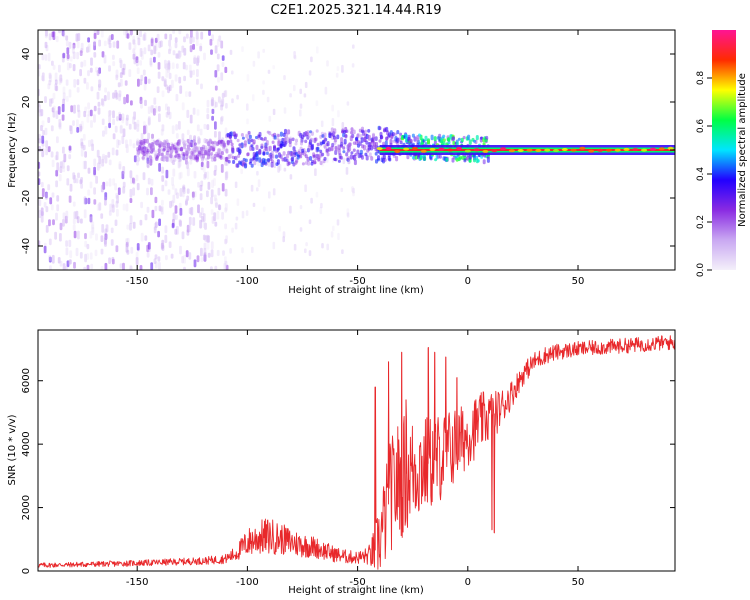  I want to click on snr-x-tick-label: 50, so click(578, 582).